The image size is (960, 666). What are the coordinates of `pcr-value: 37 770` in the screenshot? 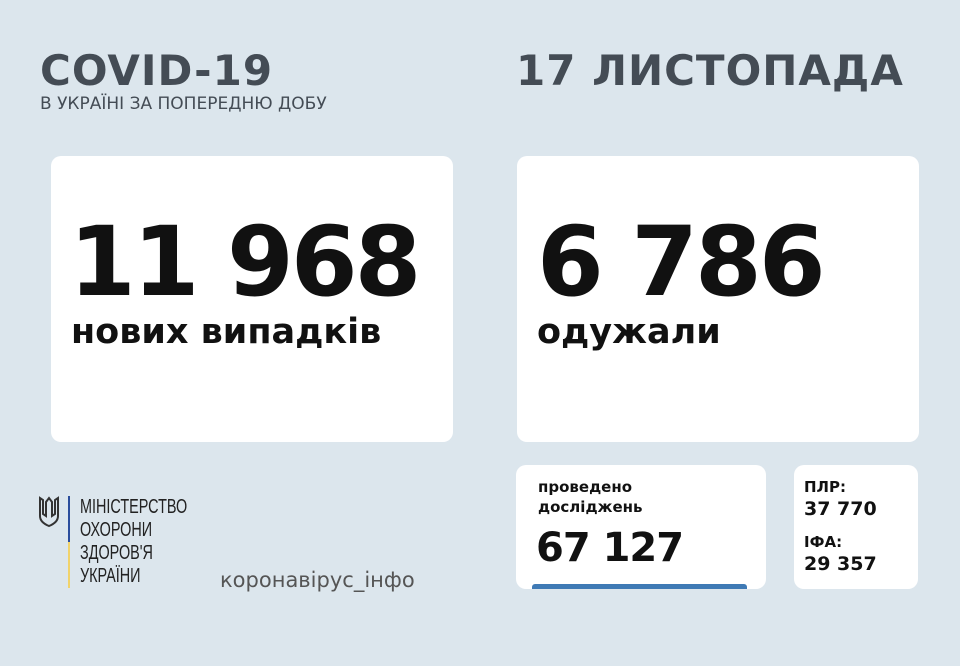 It's located at (840, 509).